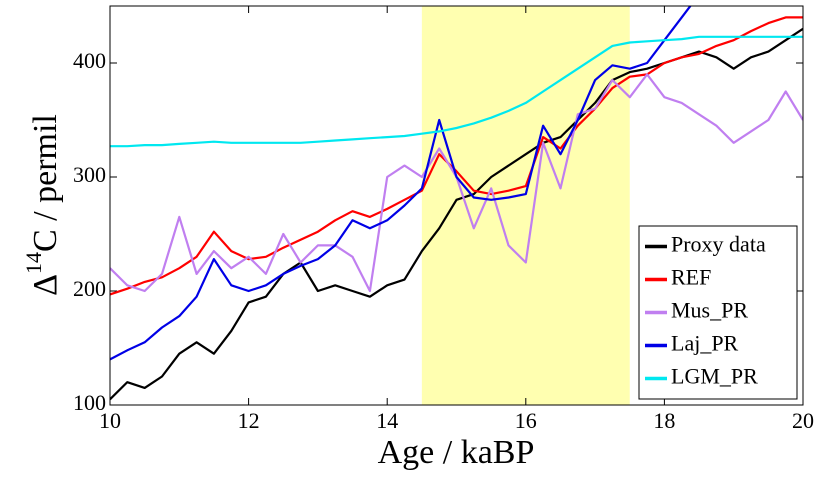 The image size is (818, 478). What do you see at coordinates (45, 183) in the screenshot?
I see `y-label-part: C / permil` at bounding box center [45, 183].